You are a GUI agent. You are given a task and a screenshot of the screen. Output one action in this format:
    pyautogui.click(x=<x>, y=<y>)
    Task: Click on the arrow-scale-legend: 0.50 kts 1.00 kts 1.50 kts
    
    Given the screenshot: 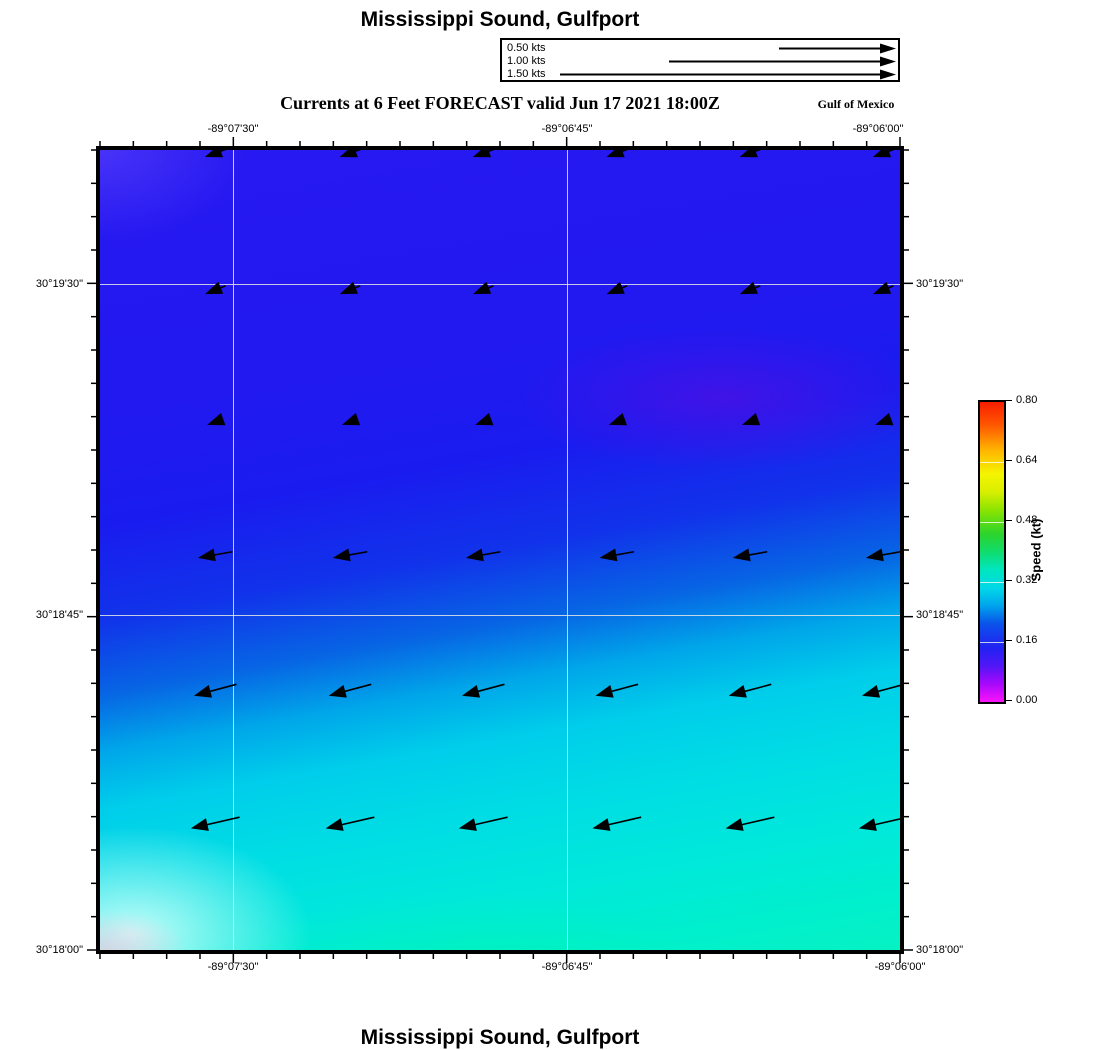 What is the action you would take?
    pyautogui.click(x=700, y=60)
    